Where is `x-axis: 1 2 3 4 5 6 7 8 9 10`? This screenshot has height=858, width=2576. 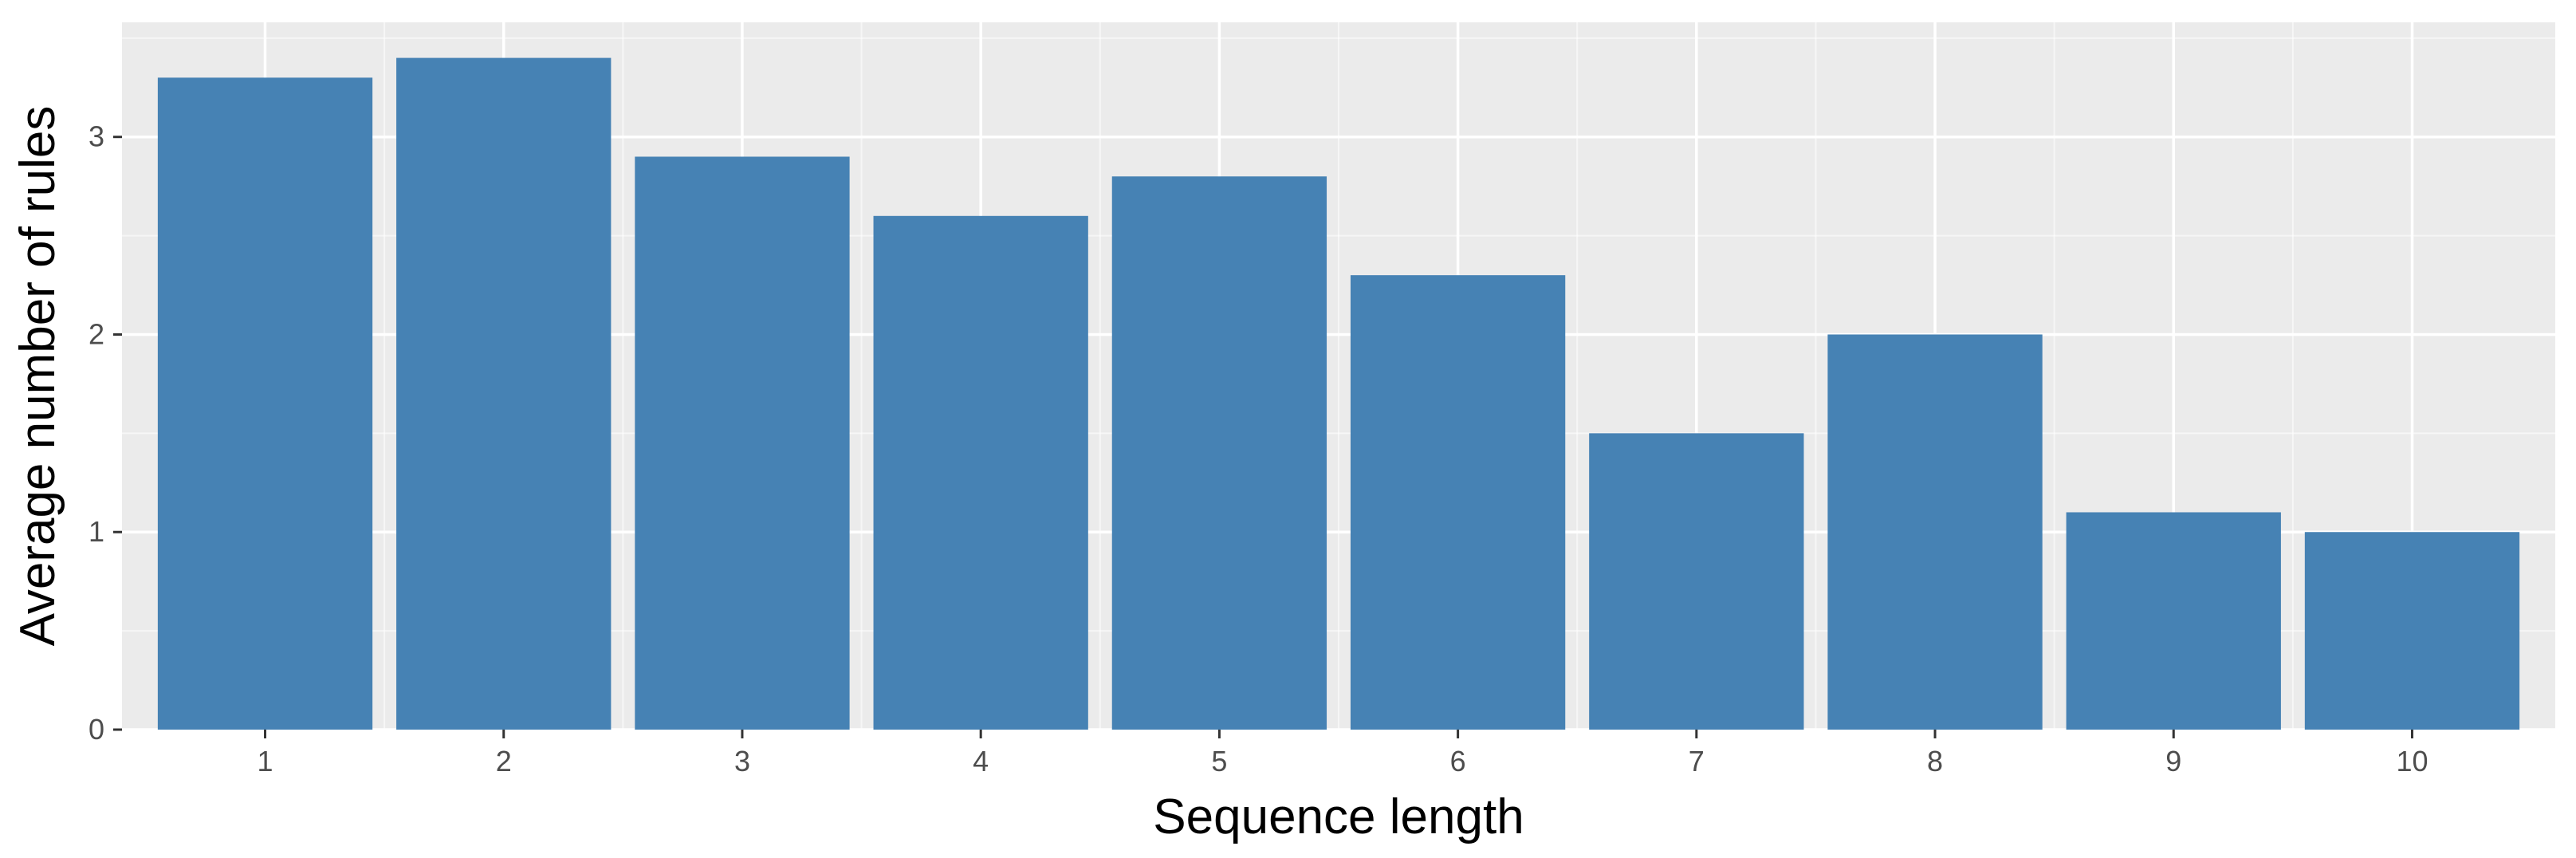 x-axis: 1 2 3 4 5 6 7 8 9 10 is located at coordinates (1343, 753).